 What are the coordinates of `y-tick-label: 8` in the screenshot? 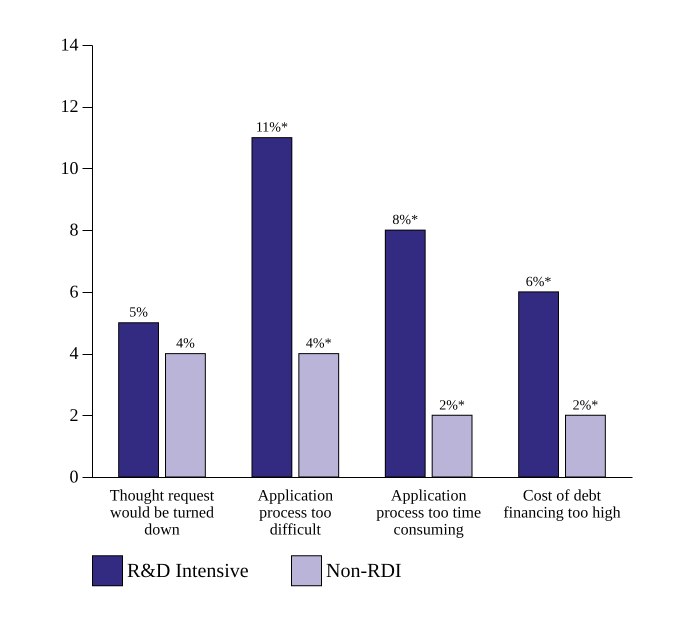 It's located at (74, 230).